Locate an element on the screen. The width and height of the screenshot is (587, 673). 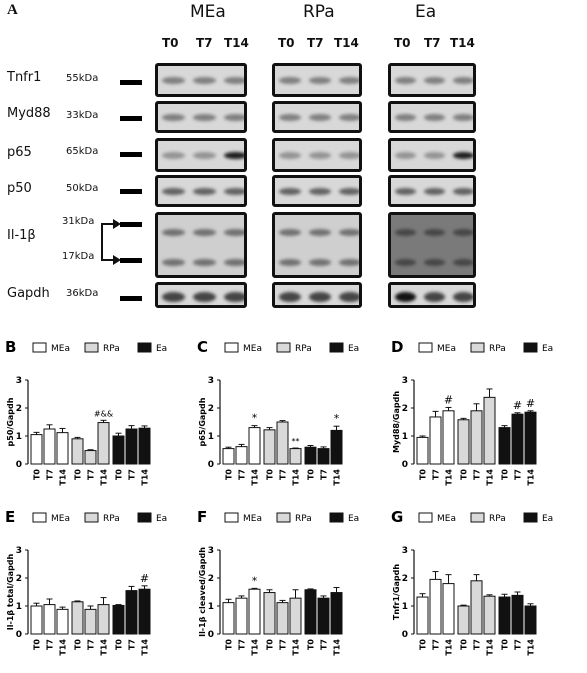
significance-mark: ** is located at coordinates (296, 441).